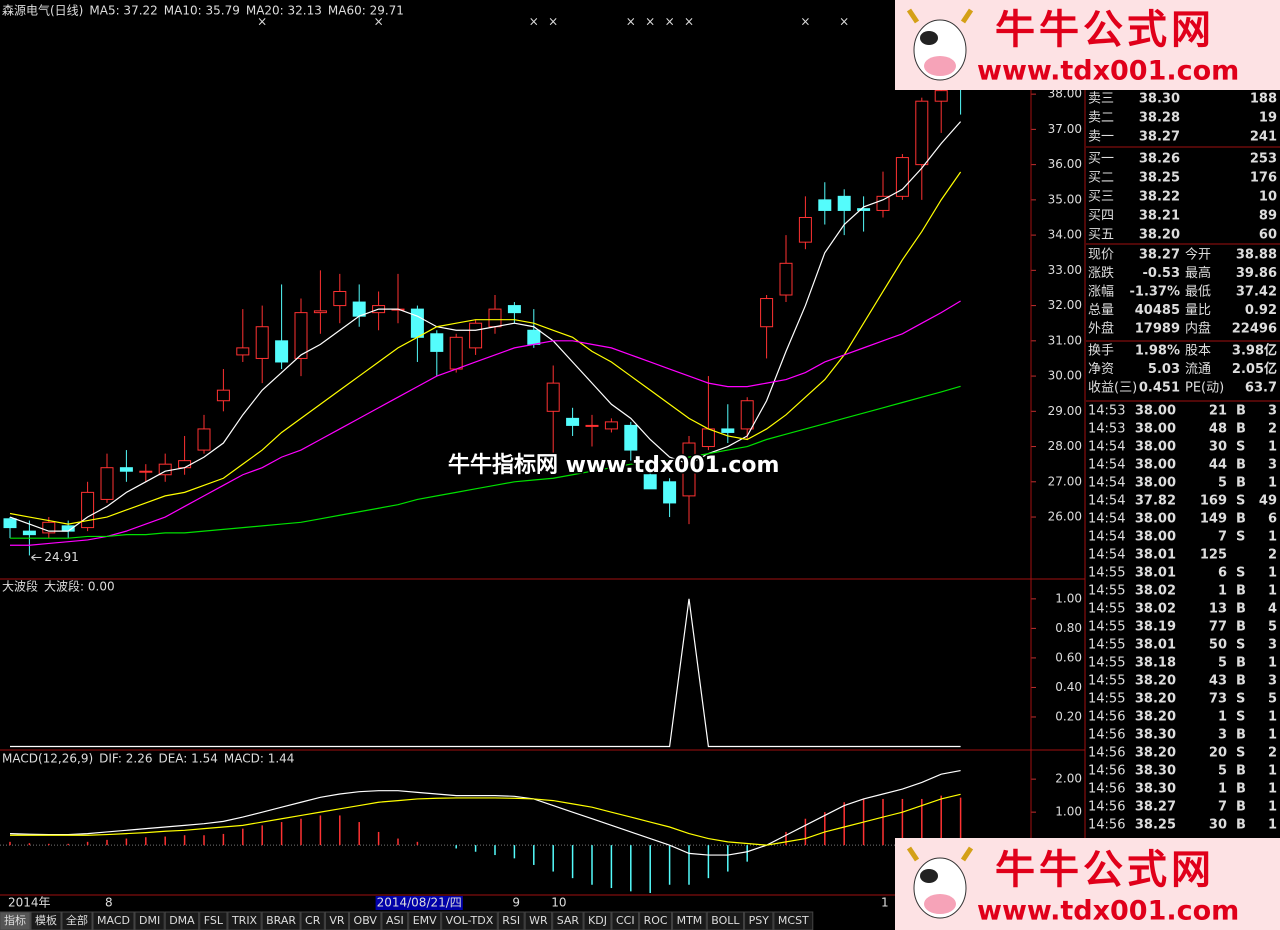 Image resolution: width=1280 pixels, height=930 pixels. What do you see at coordinates (1256, 255) in the screenshot?
I see `stat-value: 38.88` at bounding box center [1256, 255].